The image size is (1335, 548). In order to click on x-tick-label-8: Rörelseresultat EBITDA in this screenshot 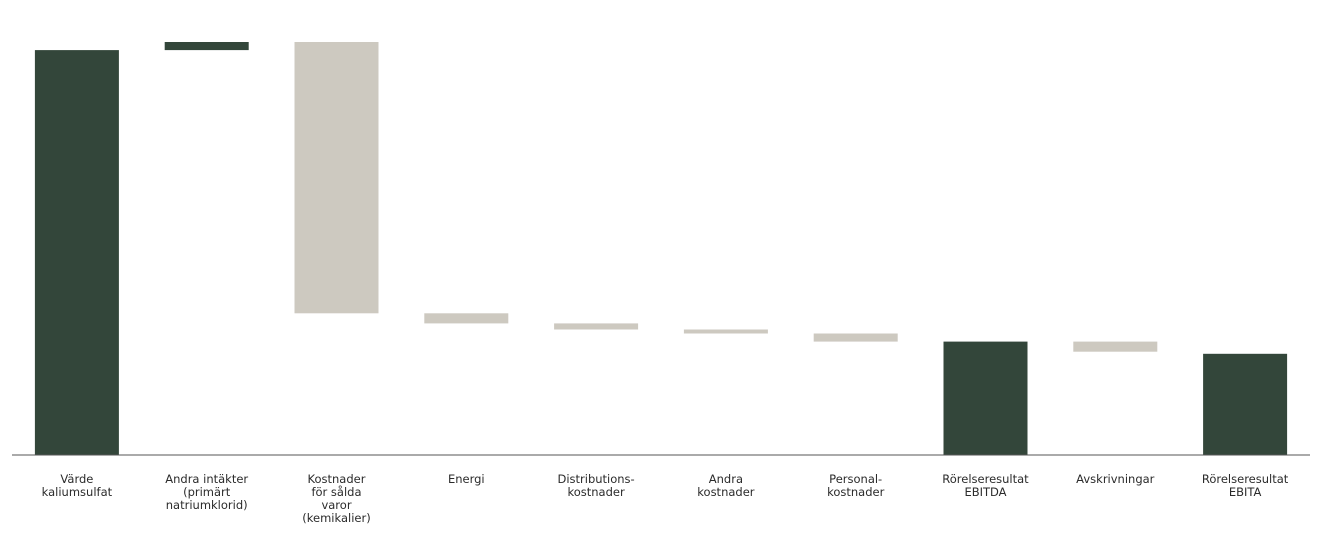, I will do `click(985, 485)`.